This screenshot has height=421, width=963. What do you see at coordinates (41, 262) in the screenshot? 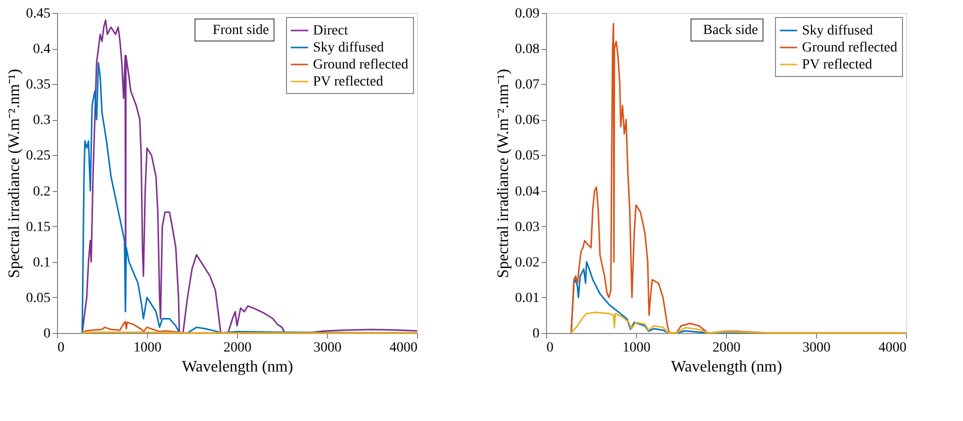
I see `y-tick-label: 0.1` at bounding box center [41, 262].